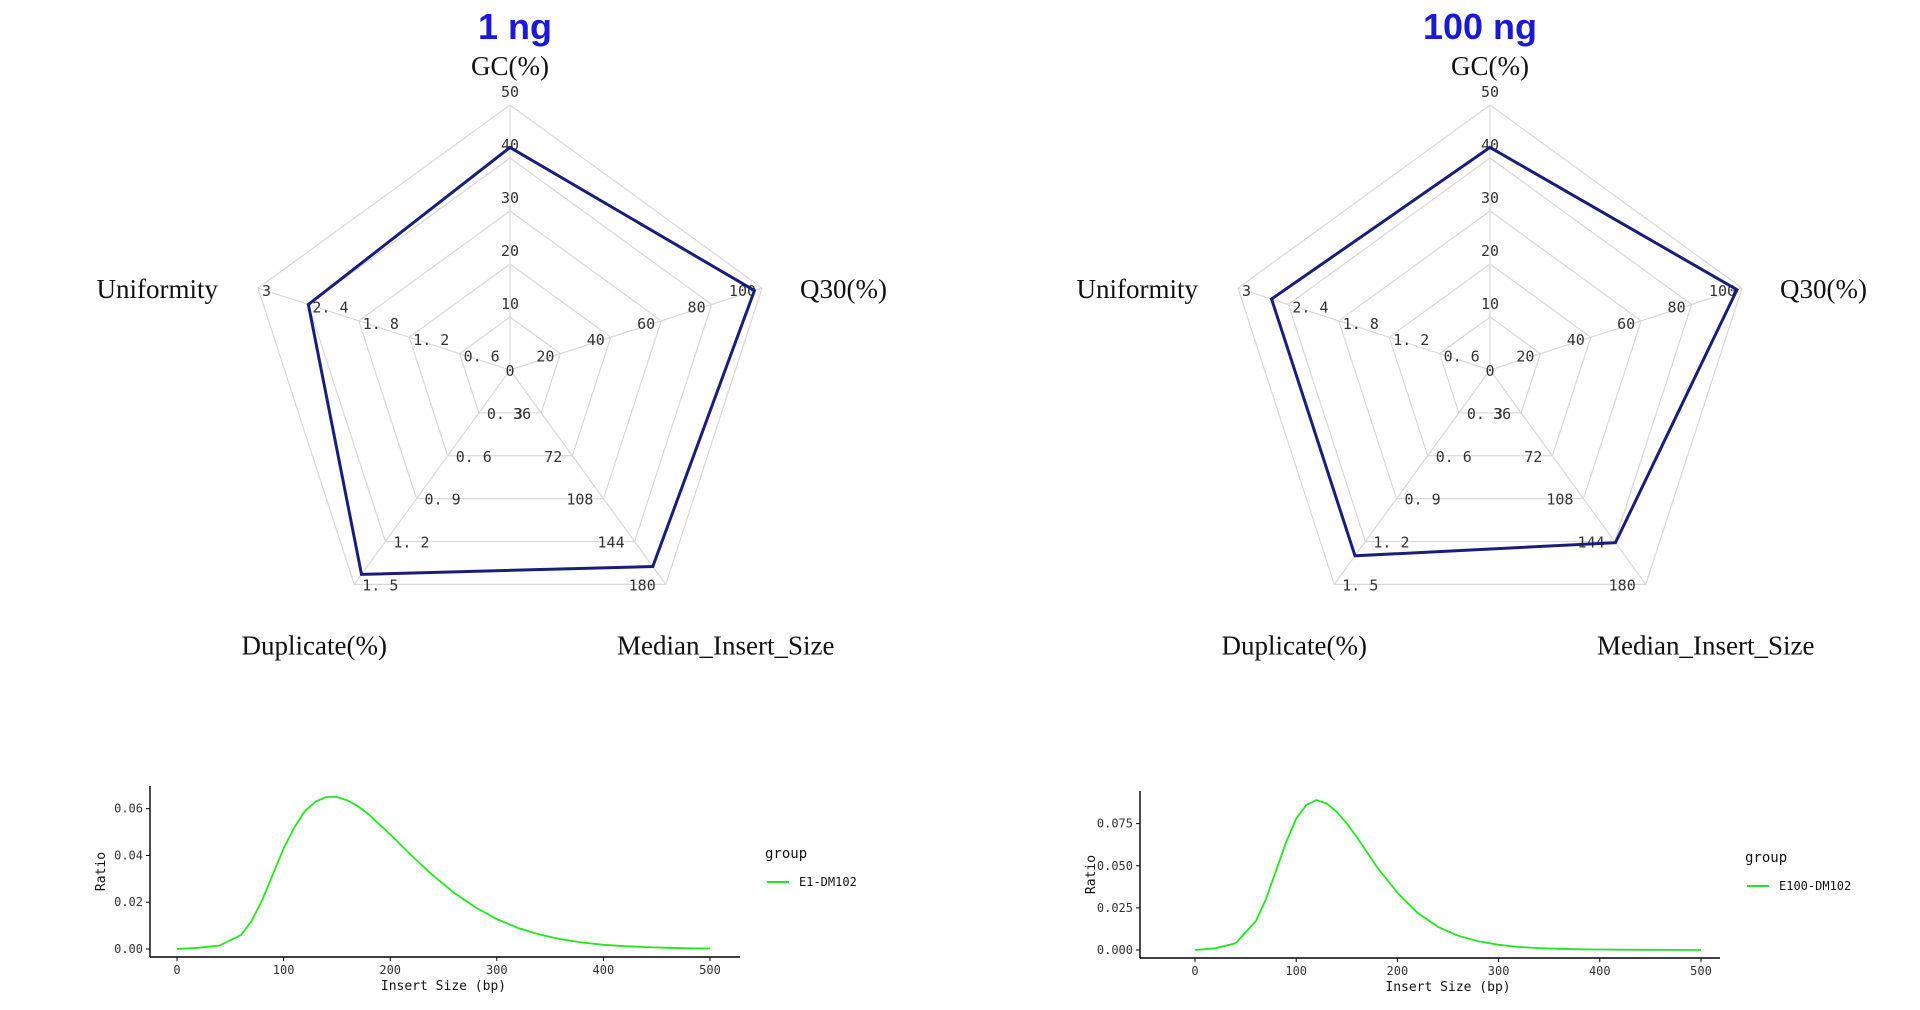 Image resolution: width=1920 pixels, height=1010 pixels. What do you see at coordinates (1480, 26) in the screenshot?
I see `panel-title: 100 ng` at bounding box center [1480, 26].